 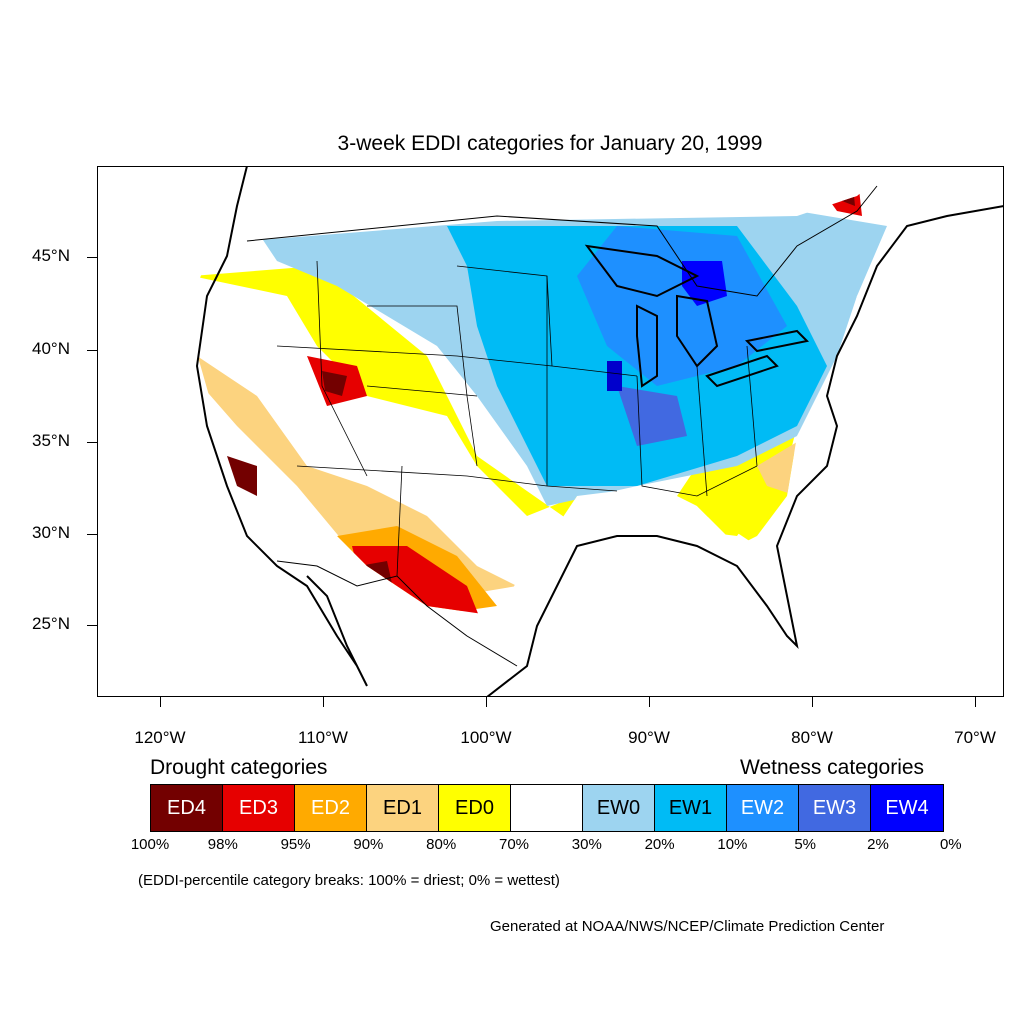 What do you see at coordinates (514, 844) in the screenshot?
I see `break-label: 70%` at bounding box center [514, 844].